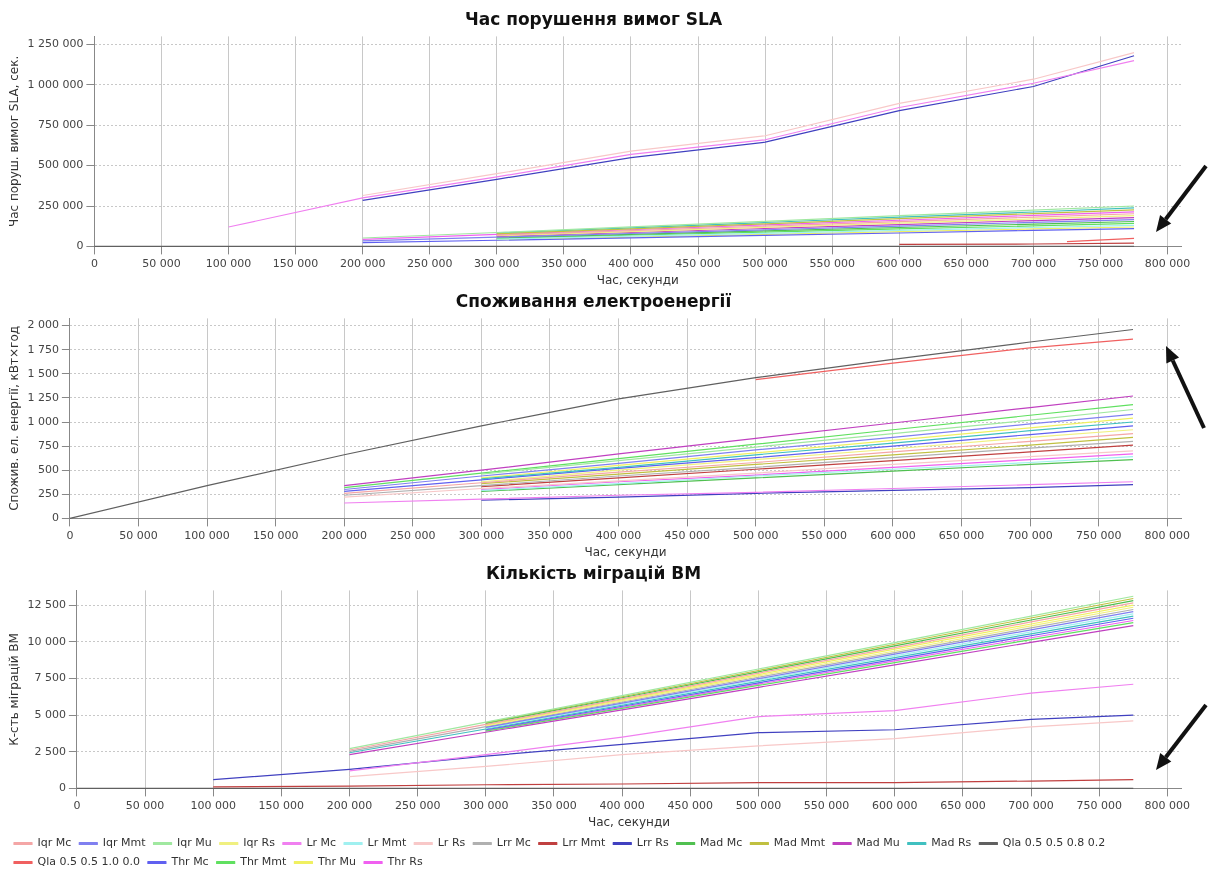  What do you see at coordinates (721, 843) in the screenshot?
I see `legend-label: Mad Mc` at bounding box center [721, 843].